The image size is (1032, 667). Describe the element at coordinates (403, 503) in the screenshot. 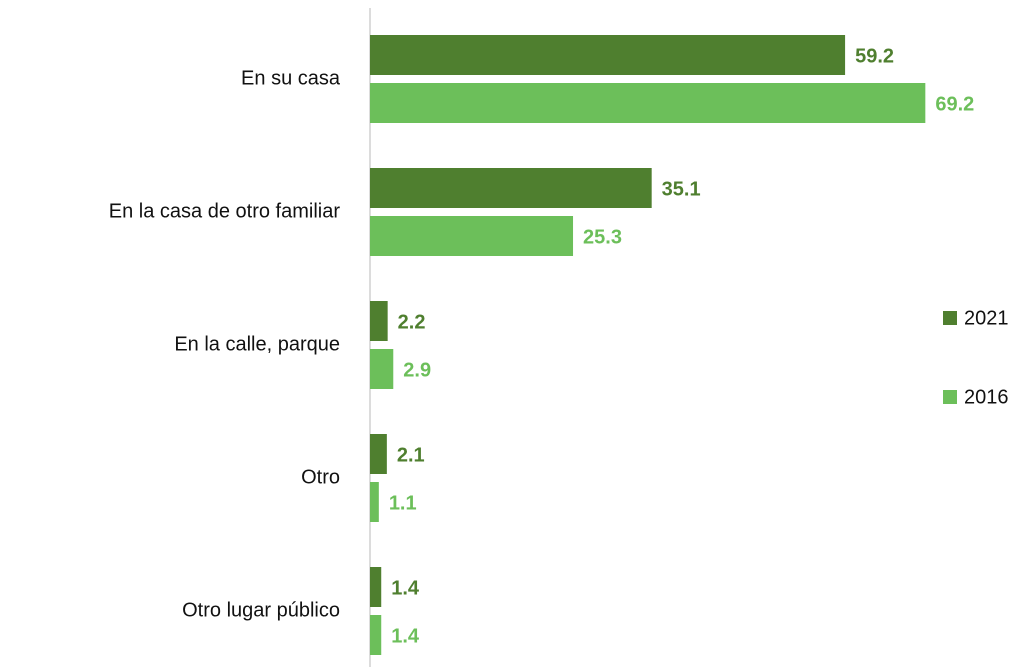

I see `data-label: 1.1` at that location.